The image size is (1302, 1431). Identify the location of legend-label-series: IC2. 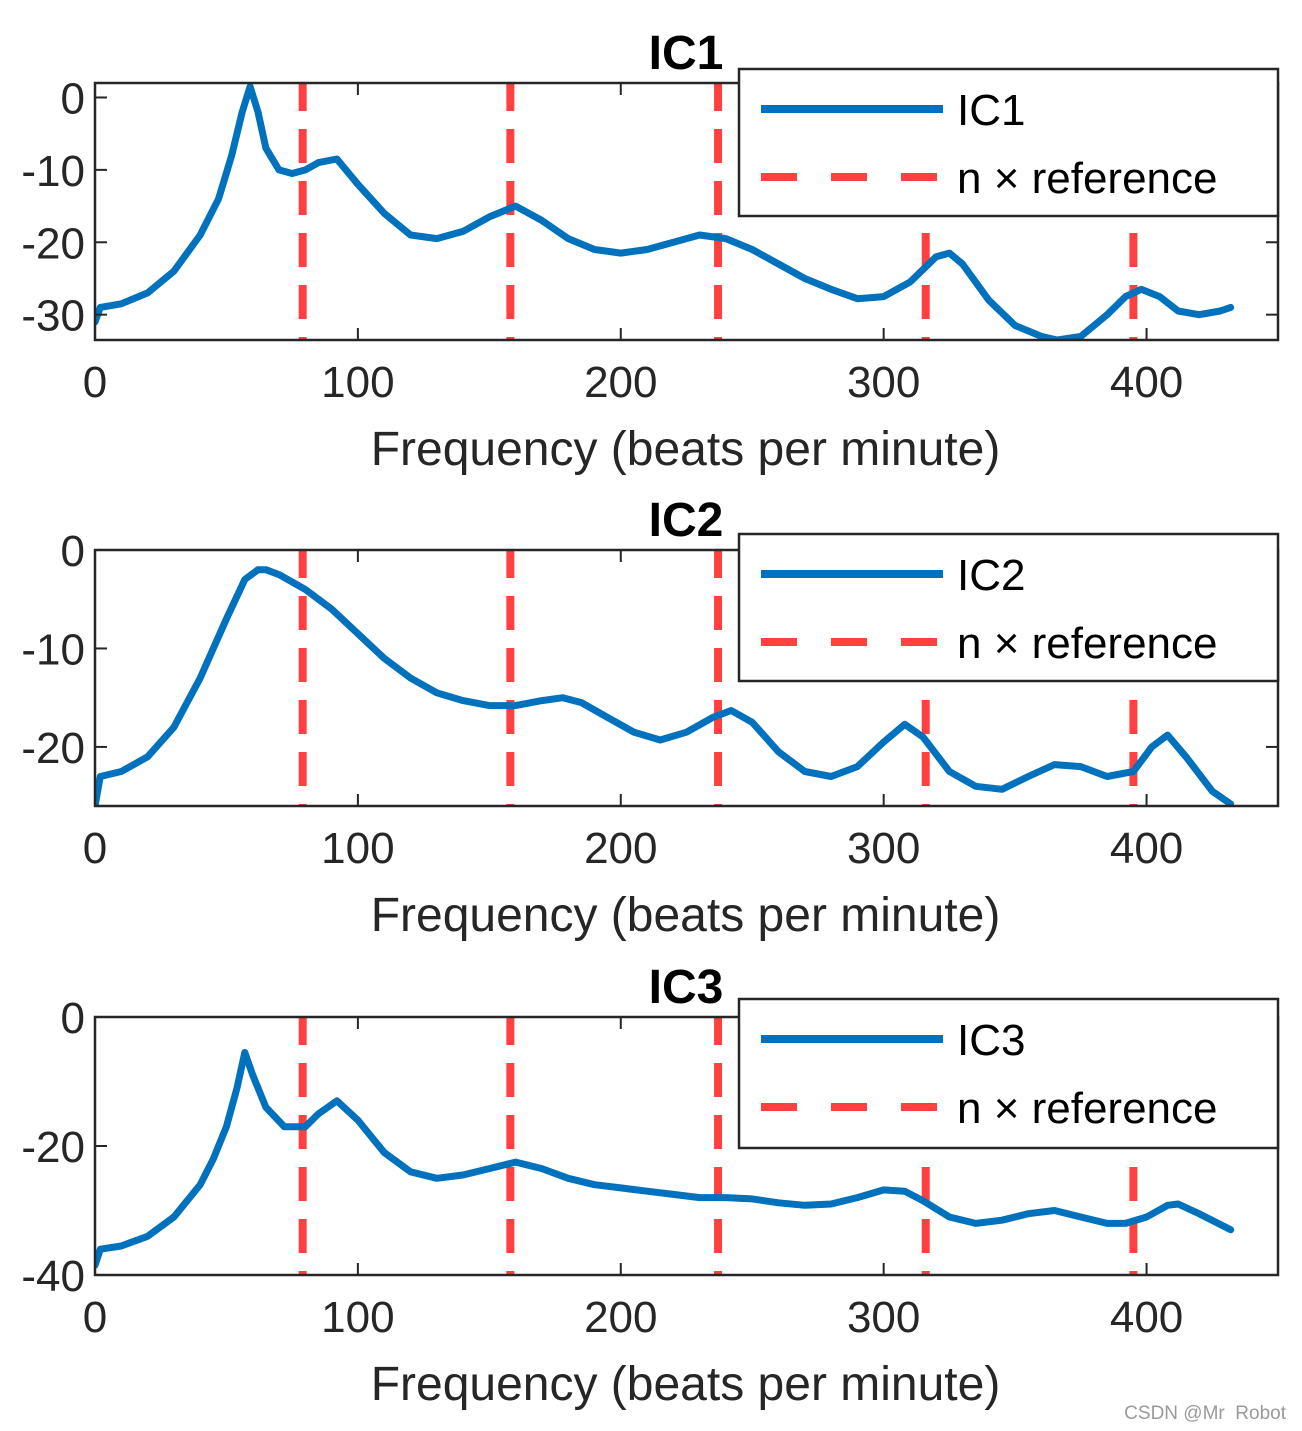
(991, 575).